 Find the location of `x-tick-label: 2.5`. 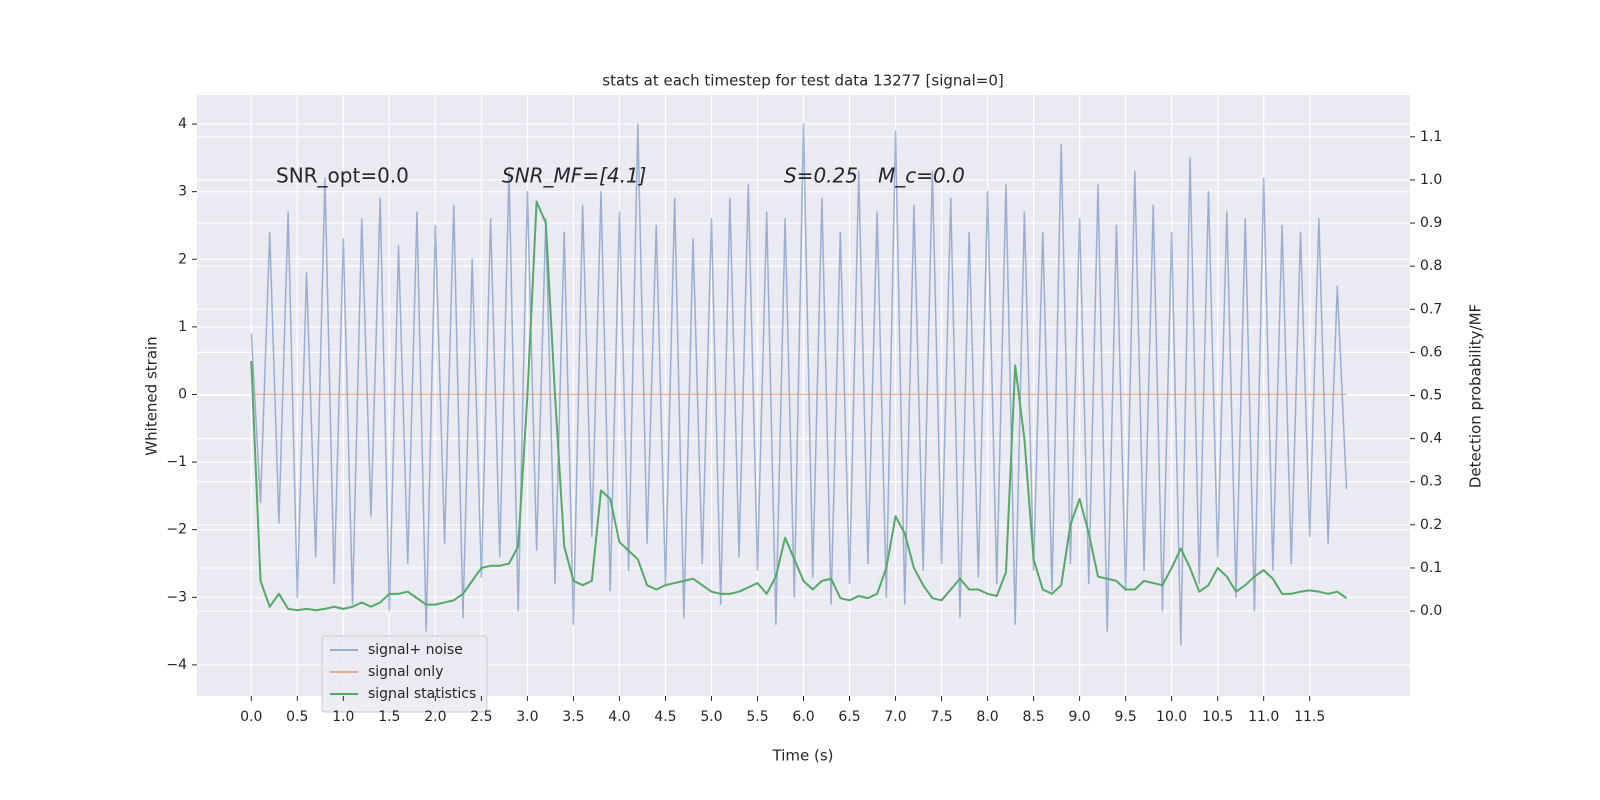

x-tick-label: 2.5 is located at coordinates (481, 717).